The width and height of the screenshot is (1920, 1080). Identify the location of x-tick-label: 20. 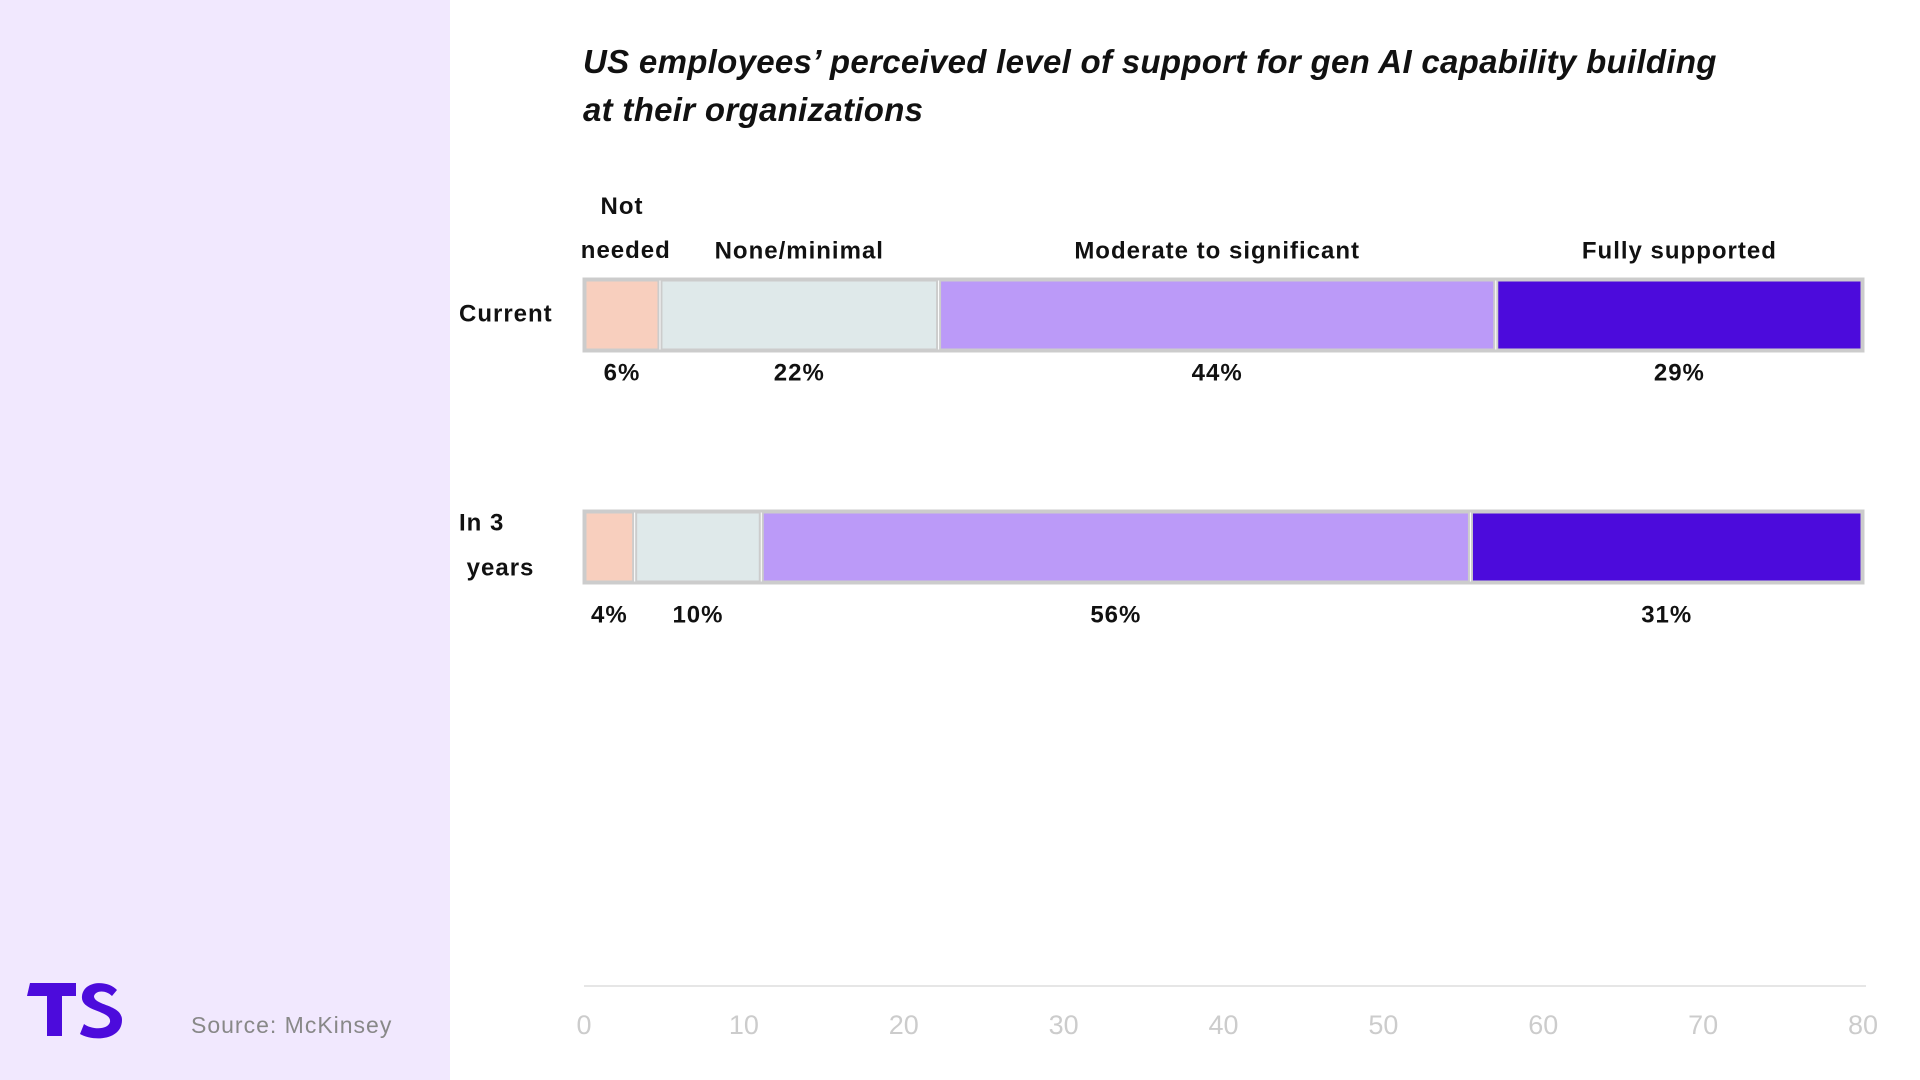
(904, 1025).